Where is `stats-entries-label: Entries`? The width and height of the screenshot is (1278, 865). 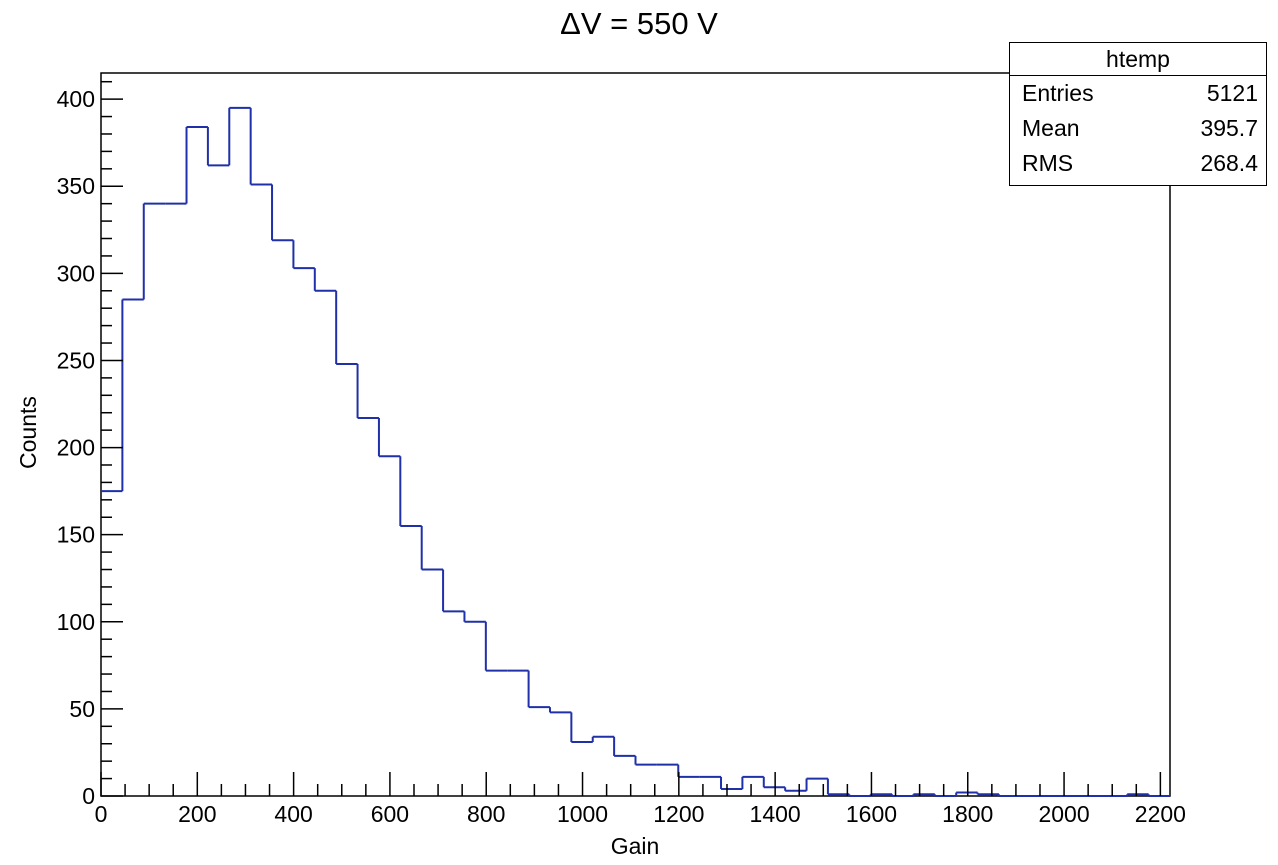
stats-entries-label: Entries is located at coordinates (1058, 93).